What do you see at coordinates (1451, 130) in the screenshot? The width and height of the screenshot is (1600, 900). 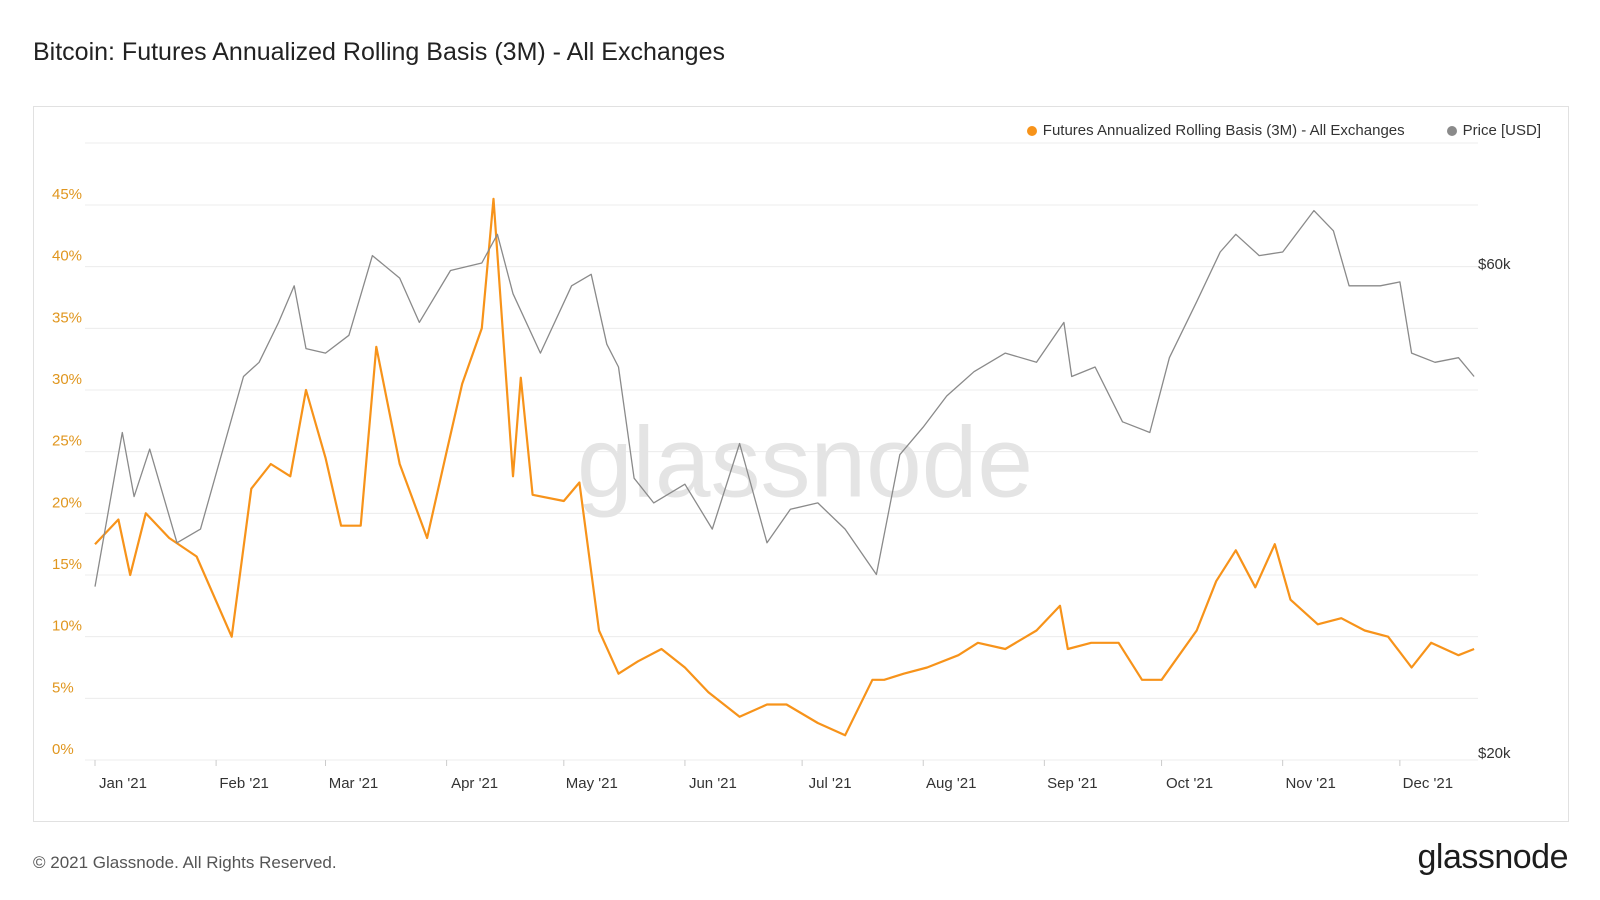 I see `legend-dot-price` at bounding box center [1451, 130].